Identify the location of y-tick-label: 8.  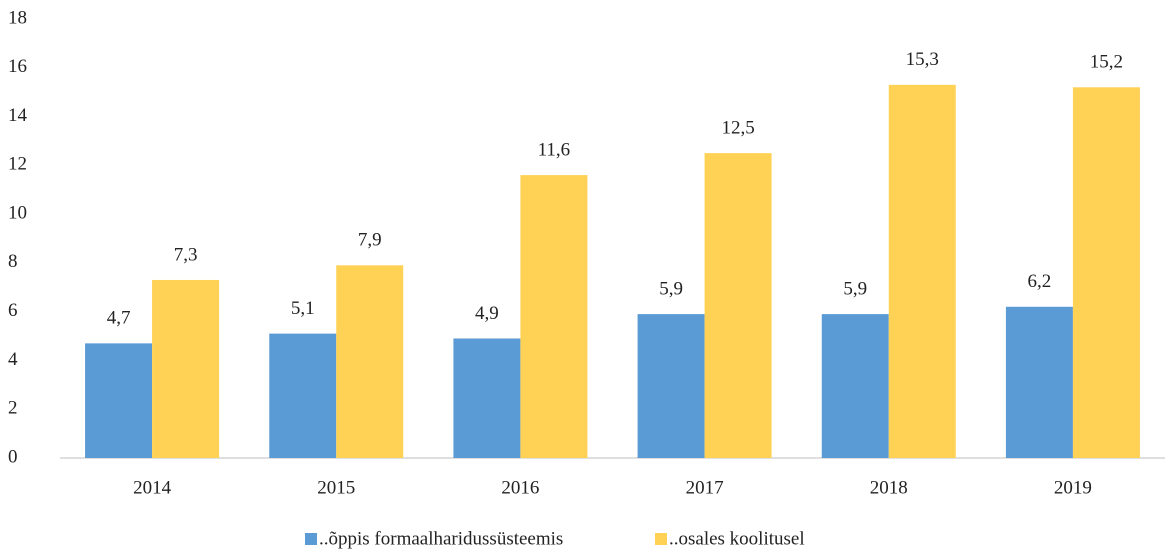
(13, 261).